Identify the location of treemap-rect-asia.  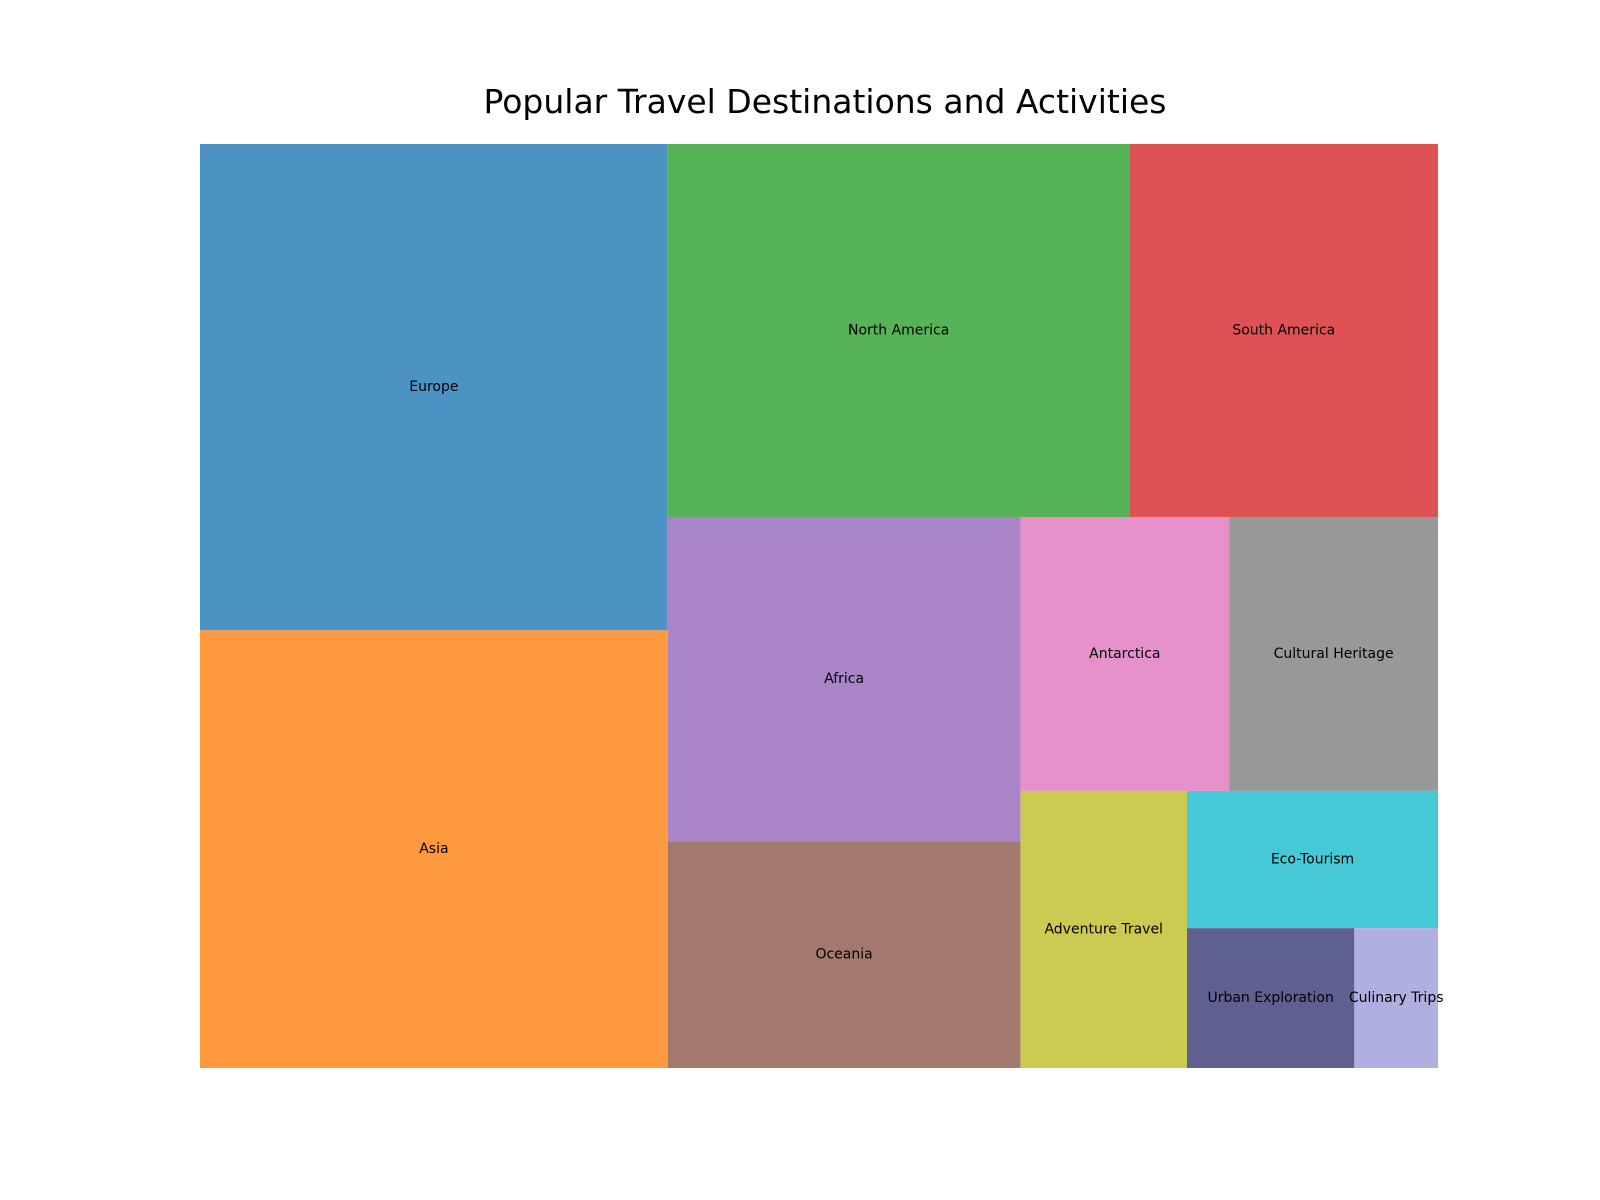
(434, 849).